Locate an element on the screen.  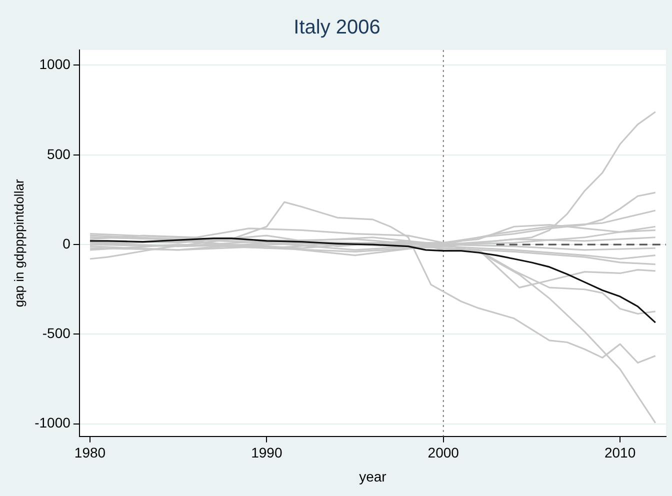
chart-title: Italy 2006 is located at coordinates (337, 27).